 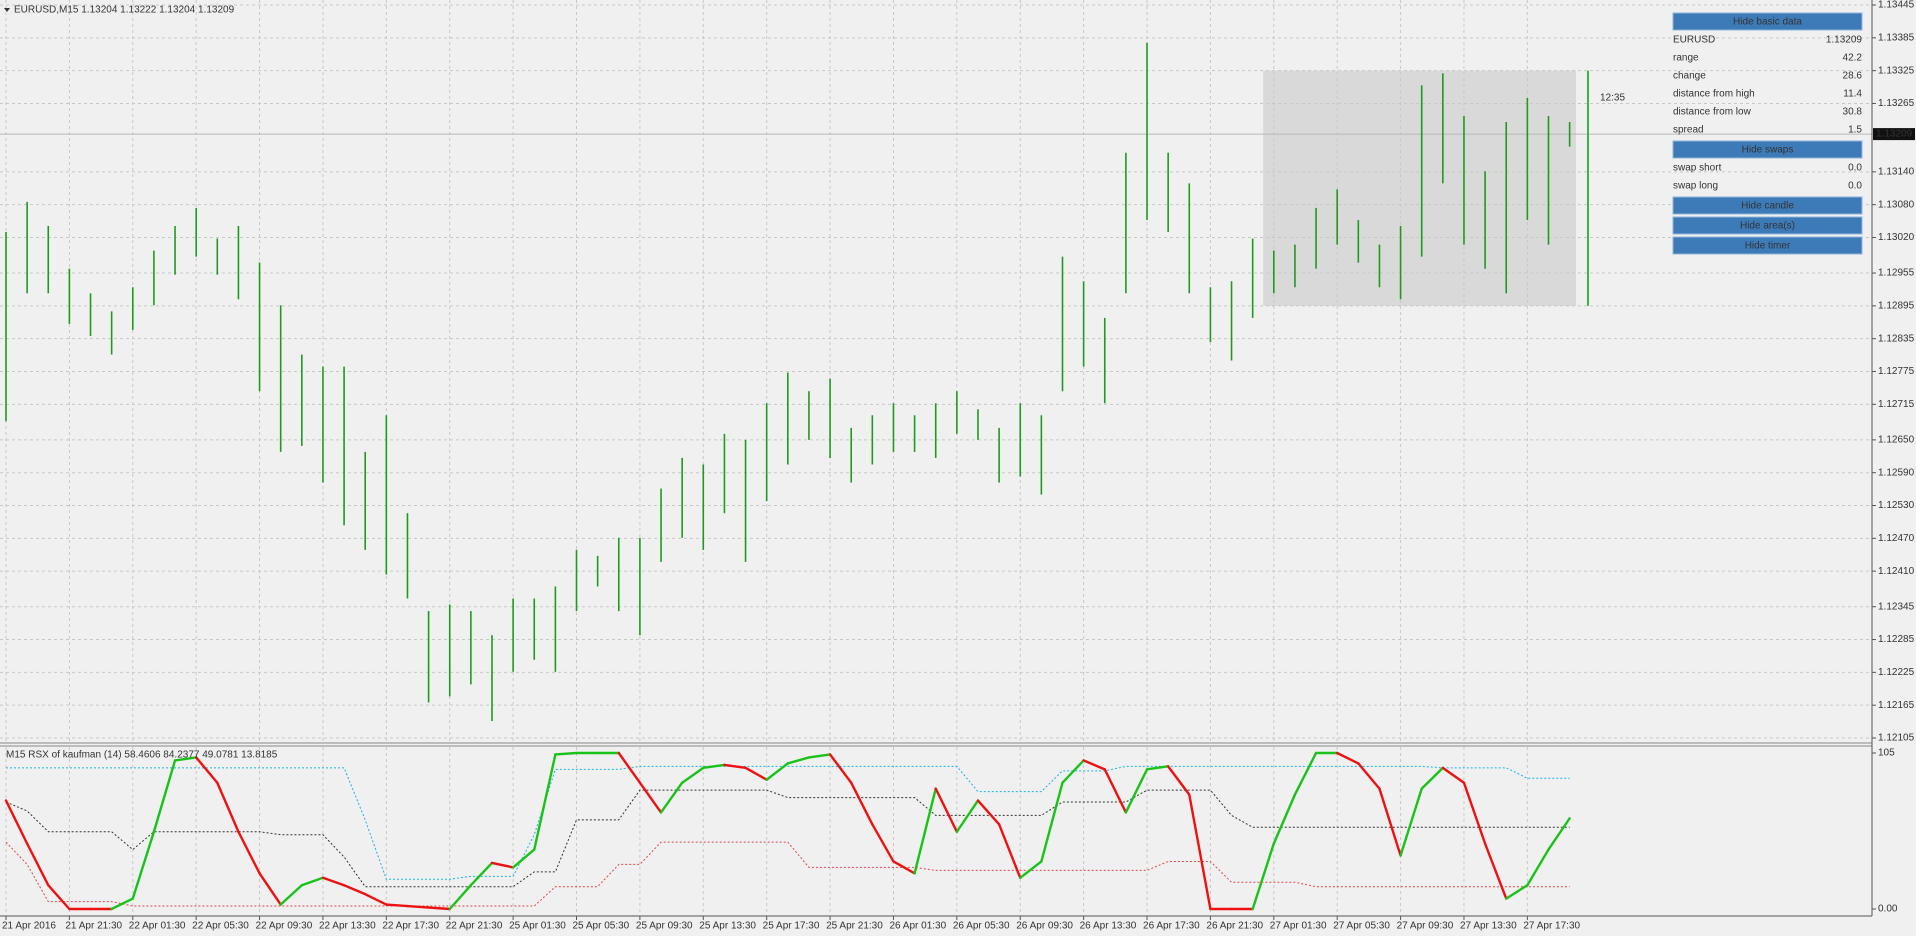 What do you see at coordinates (1896, 103) in the screenshot?
I see `y-tick-label: 1.13265` at bounding box center [1896, 103].